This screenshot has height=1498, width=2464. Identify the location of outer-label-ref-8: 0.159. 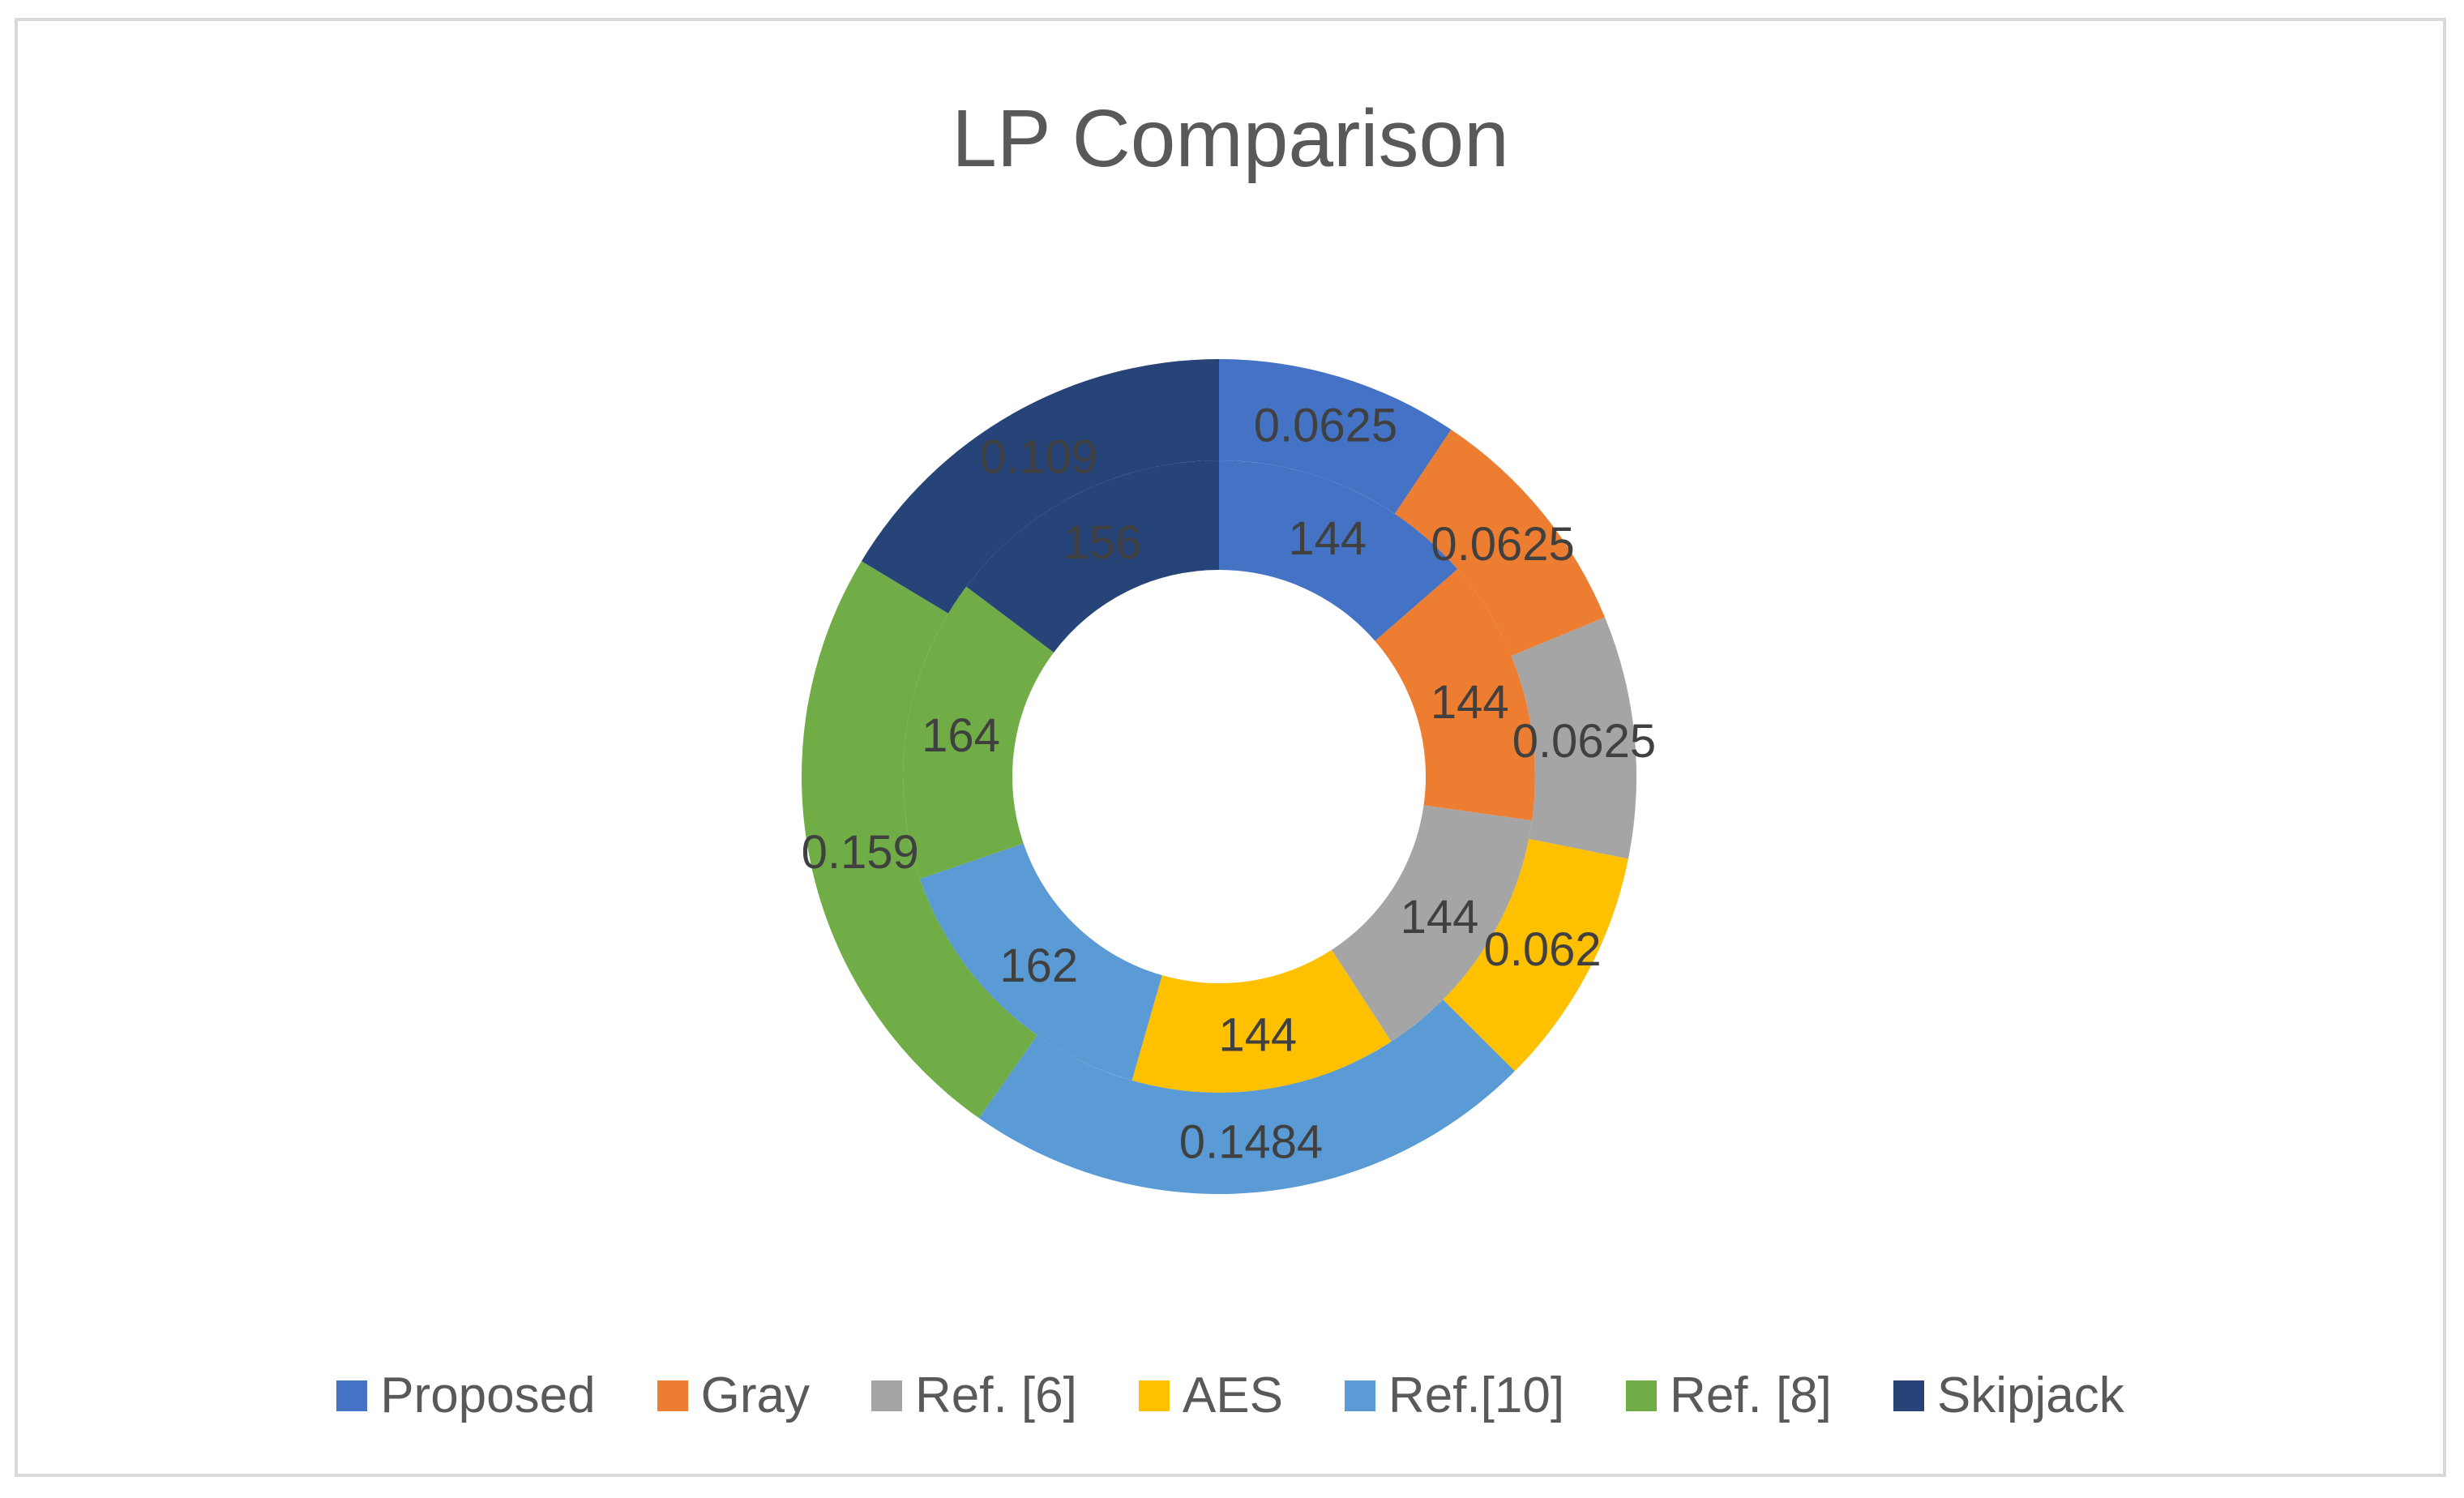
(861, 852).